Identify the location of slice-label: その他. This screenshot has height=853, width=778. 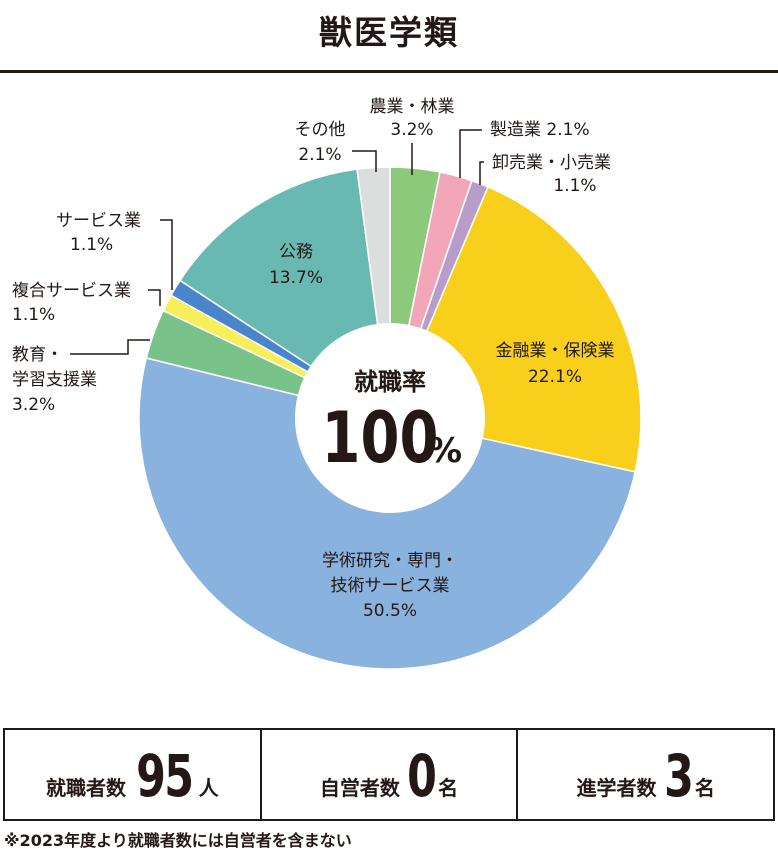
(320, 130).